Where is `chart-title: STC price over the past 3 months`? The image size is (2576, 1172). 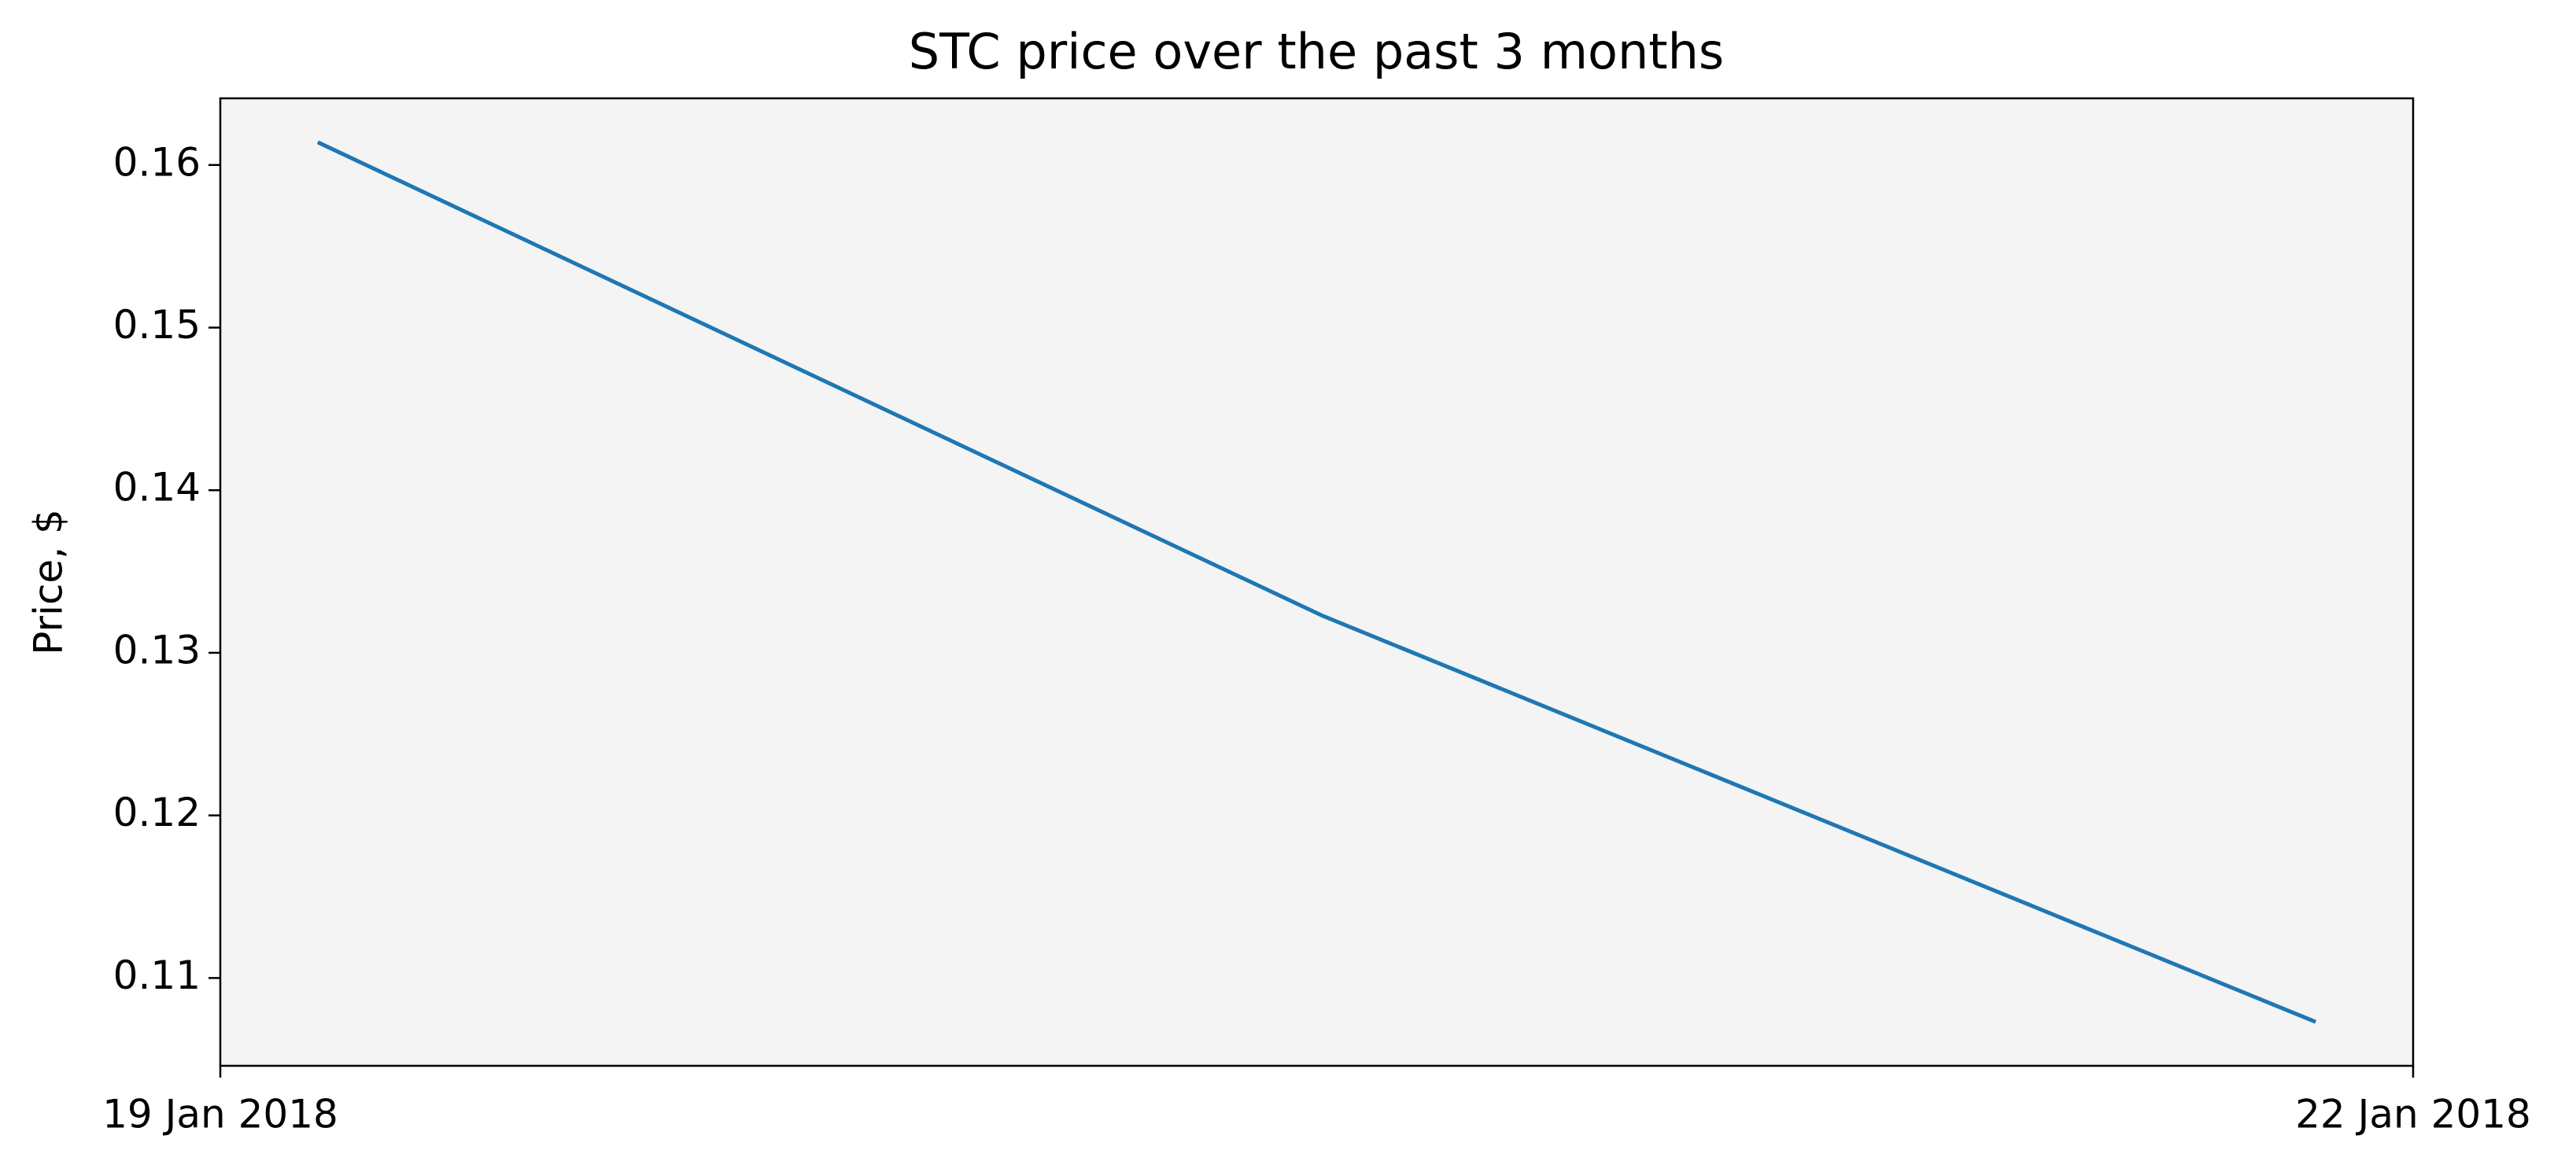 chart-title: STC price over the past 3 months is located at coordinates (1317, 51).